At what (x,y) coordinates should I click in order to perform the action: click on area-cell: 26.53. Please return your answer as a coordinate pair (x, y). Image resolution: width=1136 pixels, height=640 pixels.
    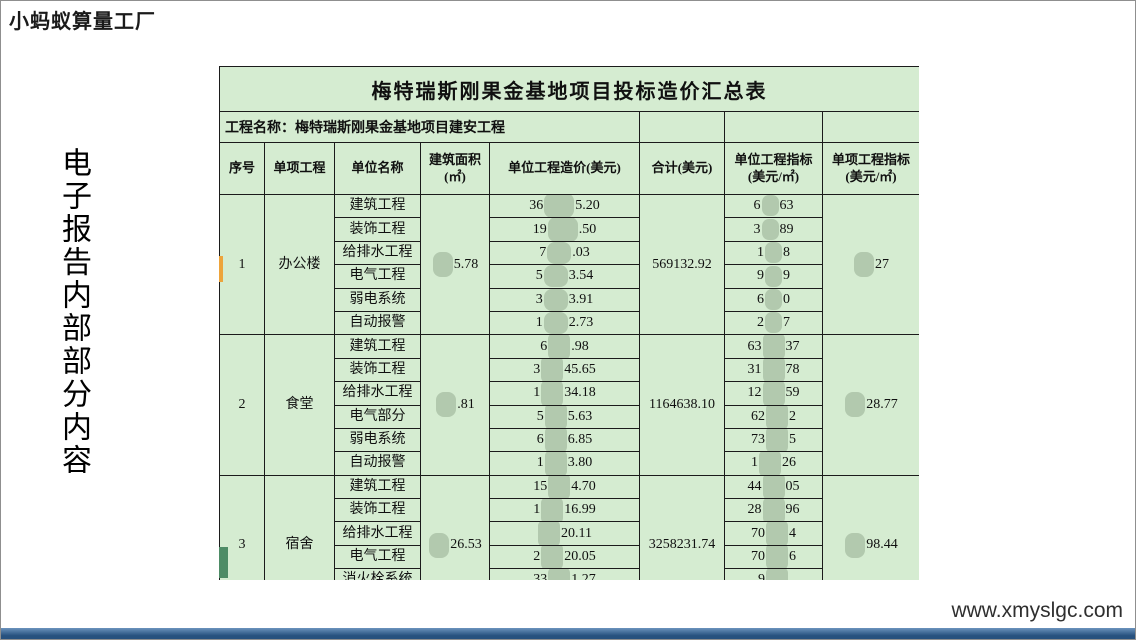
    Looking at the image, I should click on (455, 527).